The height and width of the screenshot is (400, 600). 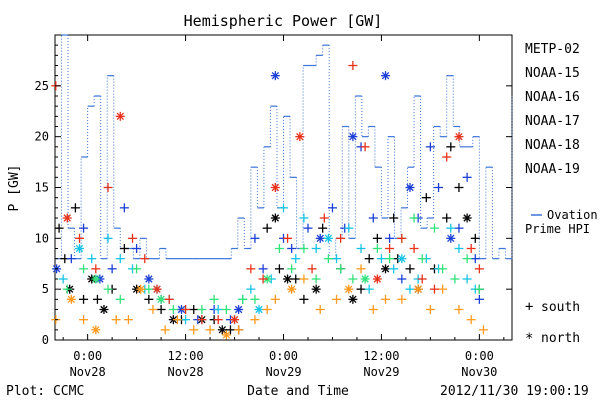 What do you see at coordinates (514, 391) in the screenshot?
I see `footer-right-text: 2012/11/30 19:00:19` at bounding box center [514, 391].